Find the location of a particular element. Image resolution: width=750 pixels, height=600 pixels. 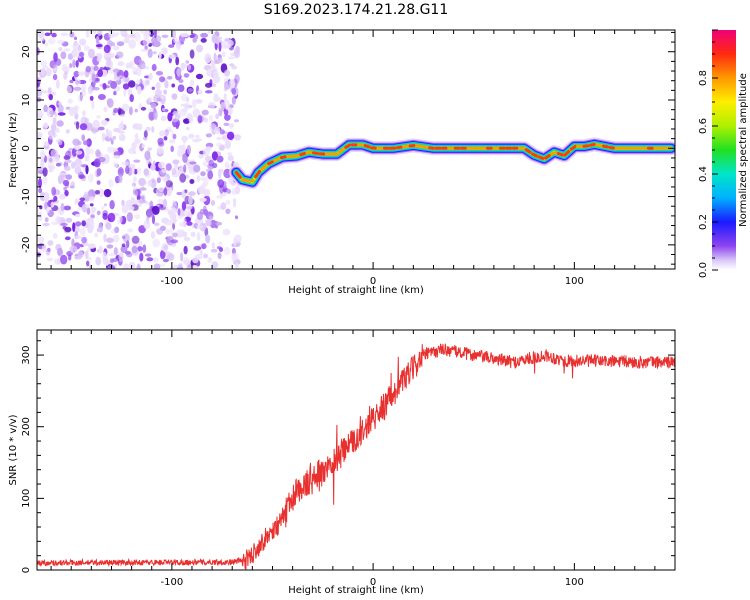

y-tick-label: 0 is located at coordinates (26, 148).